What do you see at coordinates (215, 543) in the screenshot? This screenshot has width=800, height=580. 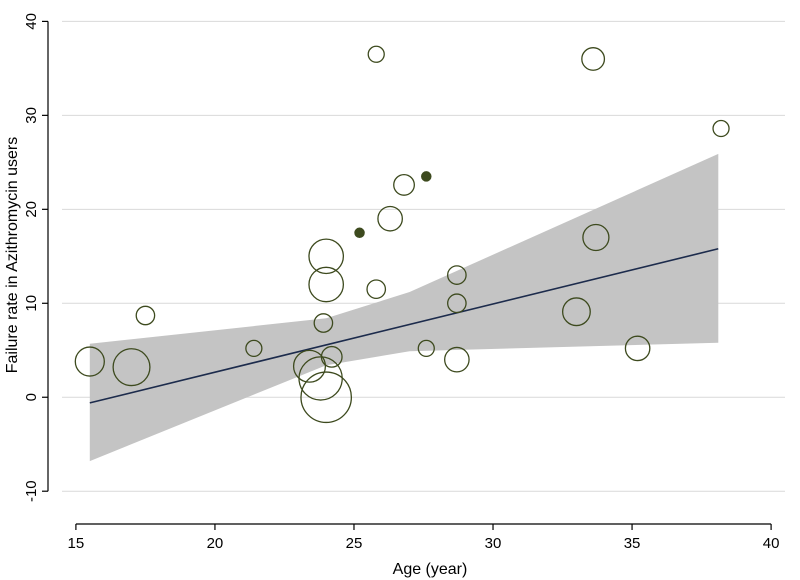 I see `x-tick-label: 20` at bounding box center [215, 543].